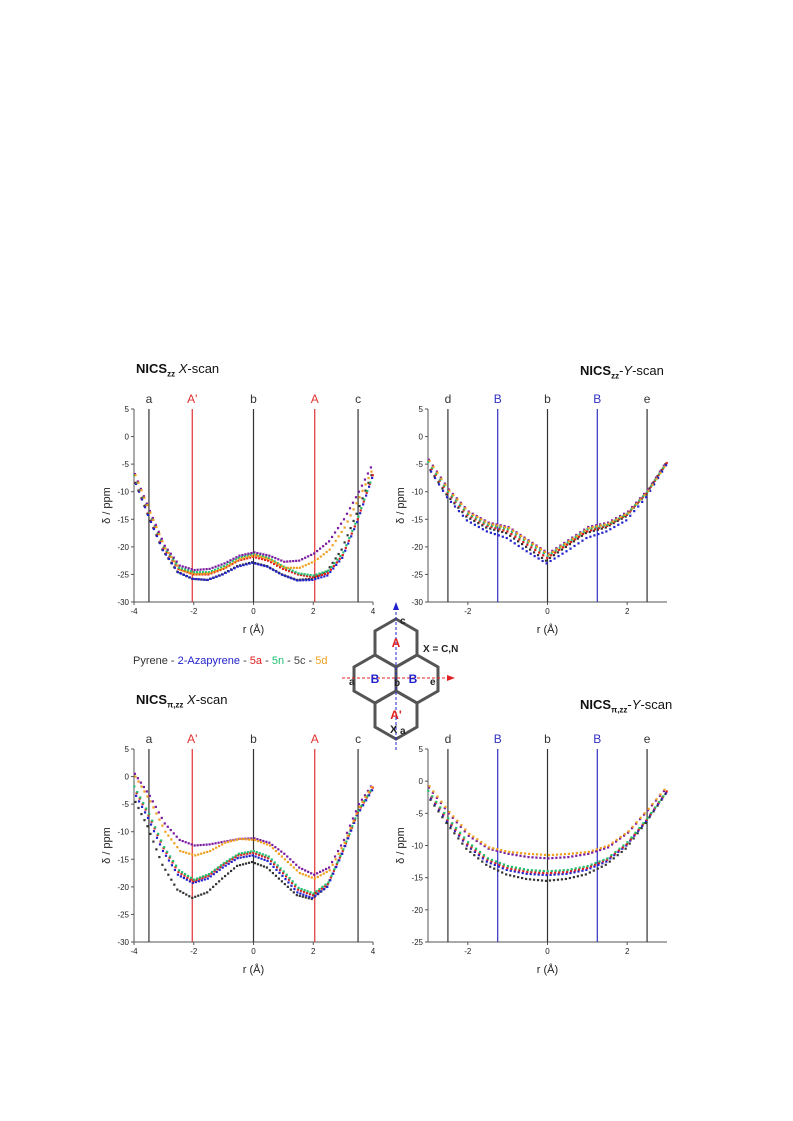  Describe the element at coordinates (123, 859) in the screenshot. I see `y-tick-label: -15` at that location.